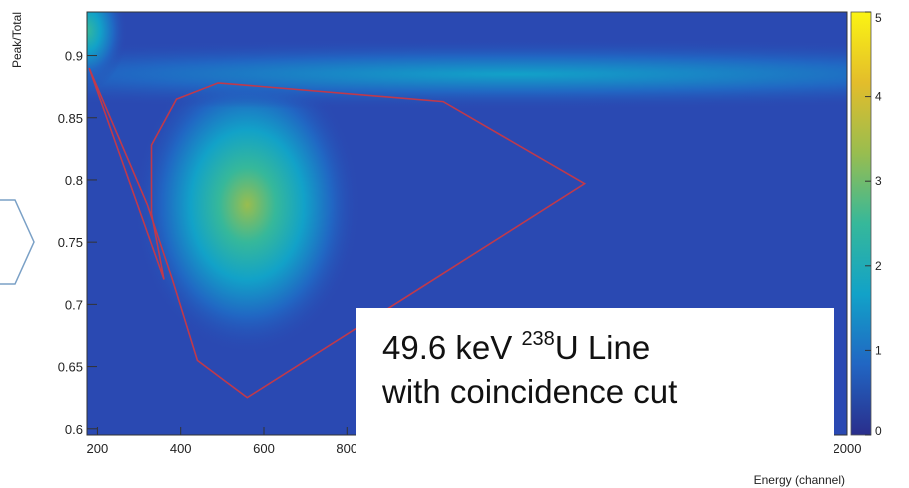 The image size is (909, 488). What do you see at coordinates (878, 266) in the screenshot?
I see `colorbar-tick-label: 2` at bounding box center [878, 266].